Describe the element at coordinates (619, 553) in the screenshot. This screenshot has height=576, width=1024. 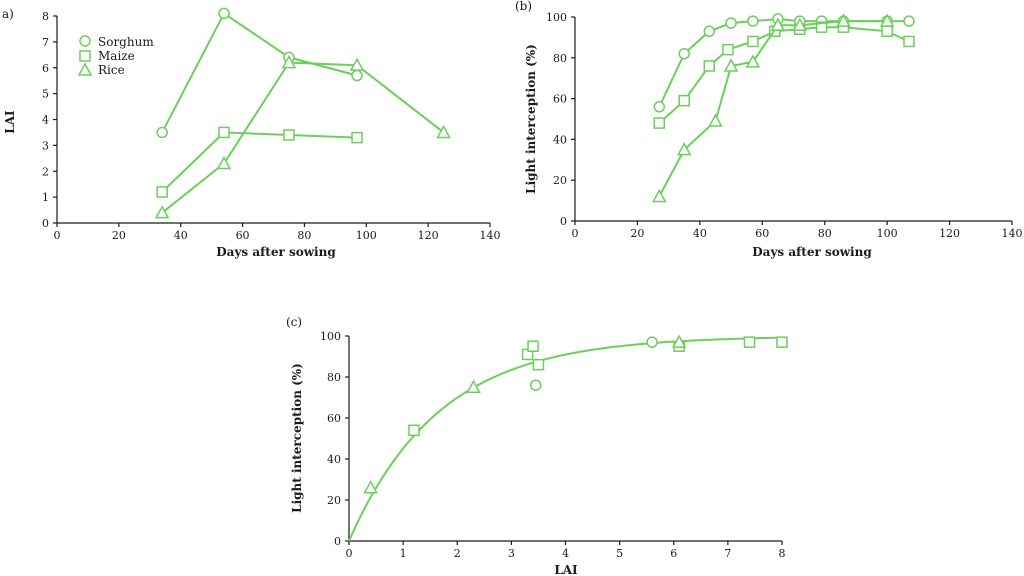
I see `panel-c-x-tick-label: 5` at that location.